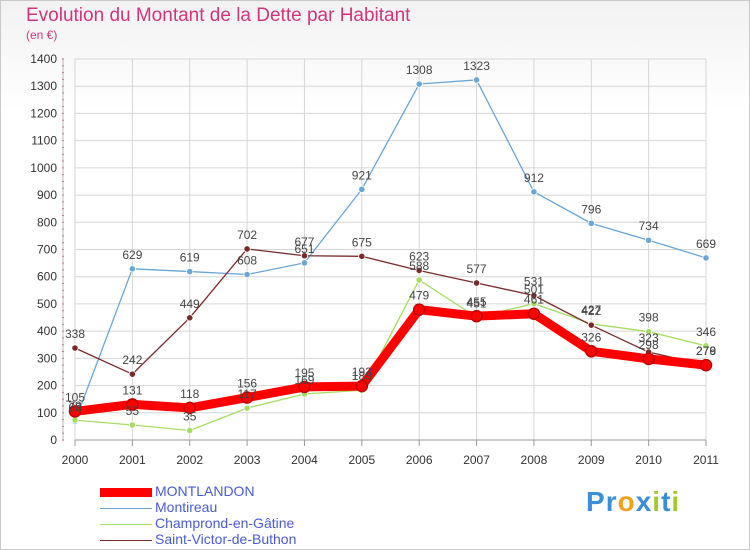 The width and height of the screenshot is (750, 550). I want to click on y-tick-label: 600, so click(47, 277).